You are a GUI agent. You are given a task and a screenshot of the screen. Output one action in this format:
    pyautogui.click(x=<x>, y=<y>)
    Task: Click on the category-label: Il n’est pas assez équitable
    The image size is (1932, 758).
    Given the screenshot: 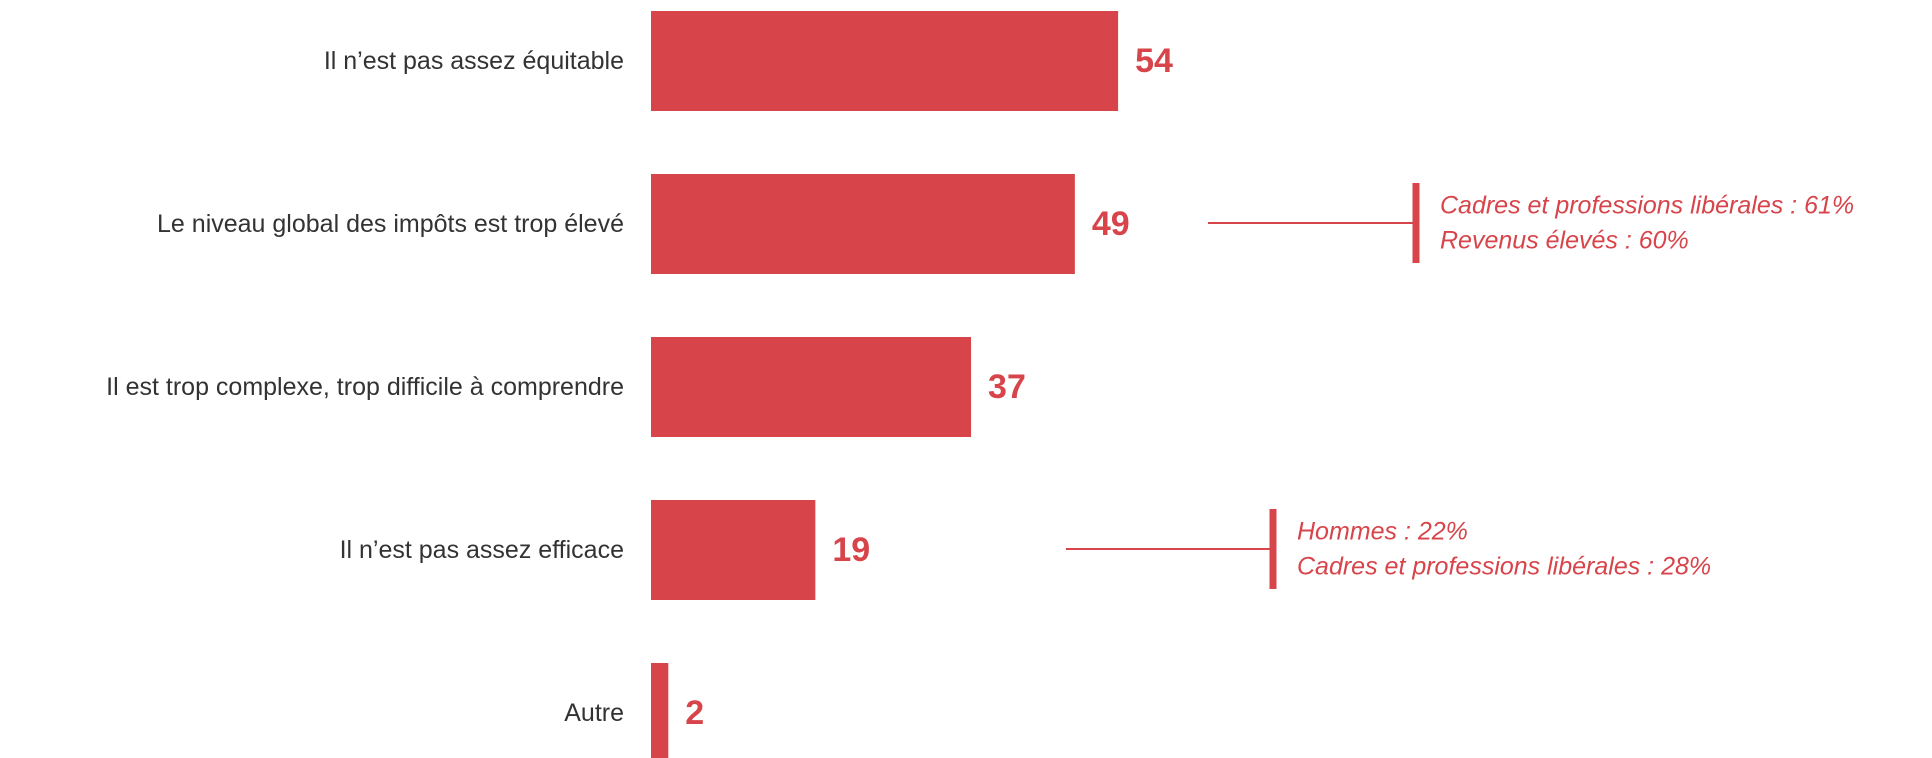 What is the action you would take?
    pyautogui.click(x=474, y=61)
    